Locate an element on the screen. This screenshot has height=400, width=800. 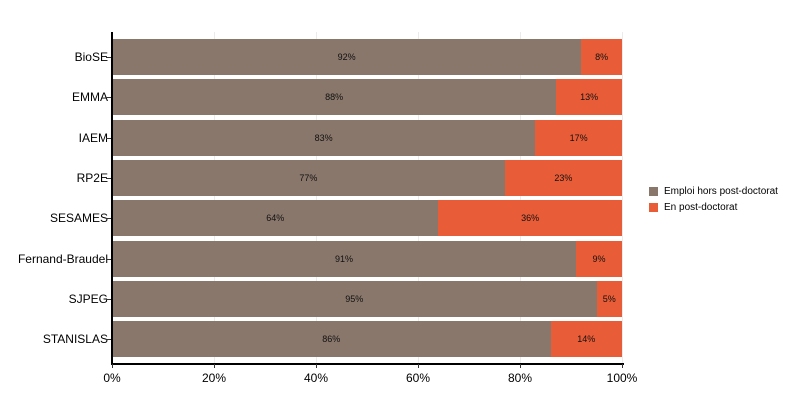
bar-row: 92% 8% is located at coordinates (367, 57).